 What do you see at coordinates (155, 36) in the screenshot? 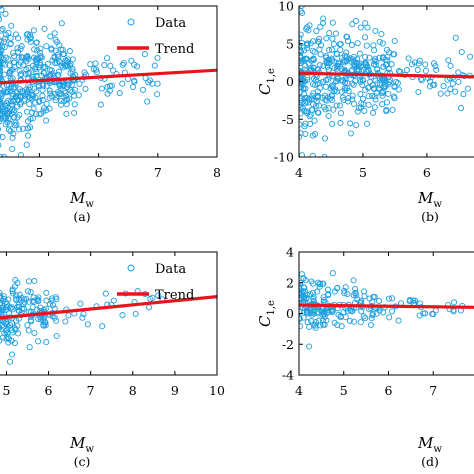
I see `legend: Data Trend` at bounding box center [155, 36].